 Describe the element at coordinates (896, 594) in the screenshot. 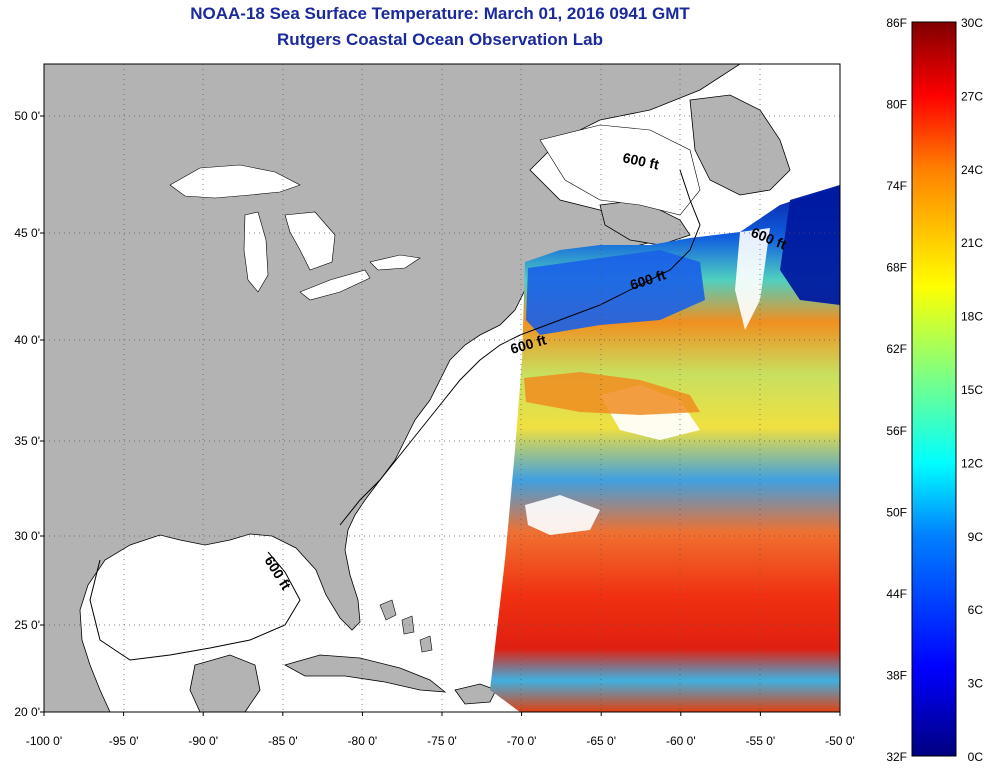

I see `colorbar-f-label: 44F` at that location.